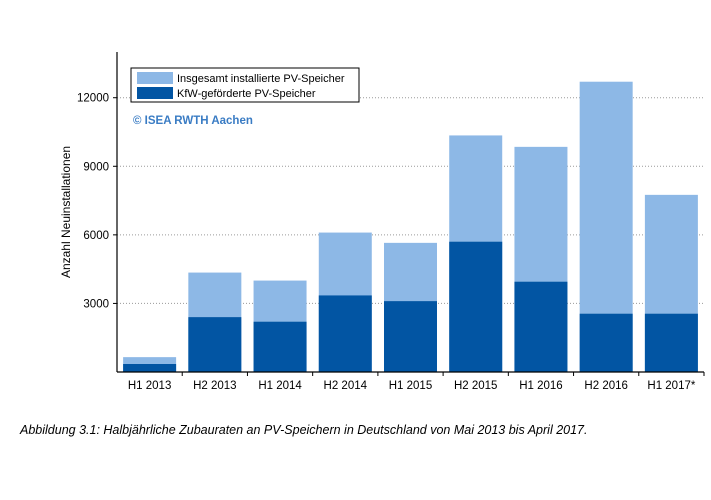  Describe the element at coordinates (96, 236) in the screenshot. I see `y-tick-label-6000: 6000` at that location.